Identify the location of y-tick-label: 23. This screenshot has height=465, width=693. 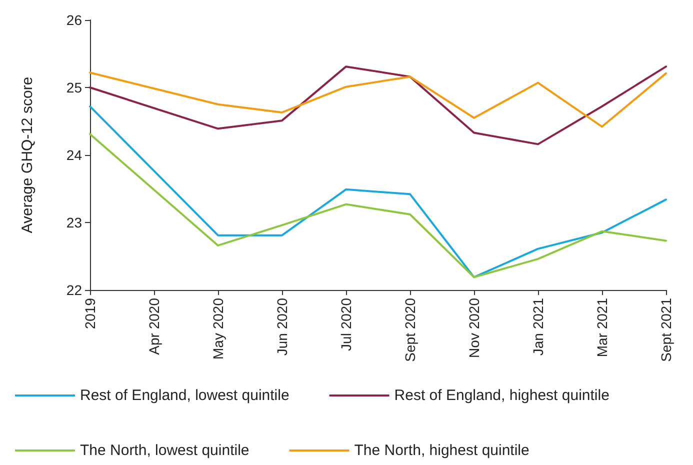
(74, 222).